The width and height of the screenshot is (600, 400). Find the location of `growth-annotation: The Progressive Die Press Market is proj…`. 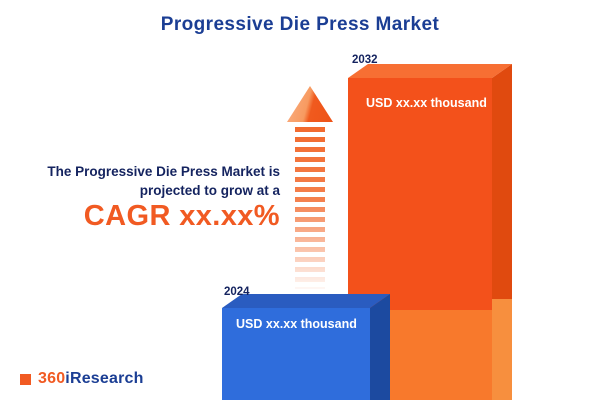

growth-annotation: The Progressive Die Press Market is proj… is located at coordinates (140, 197).